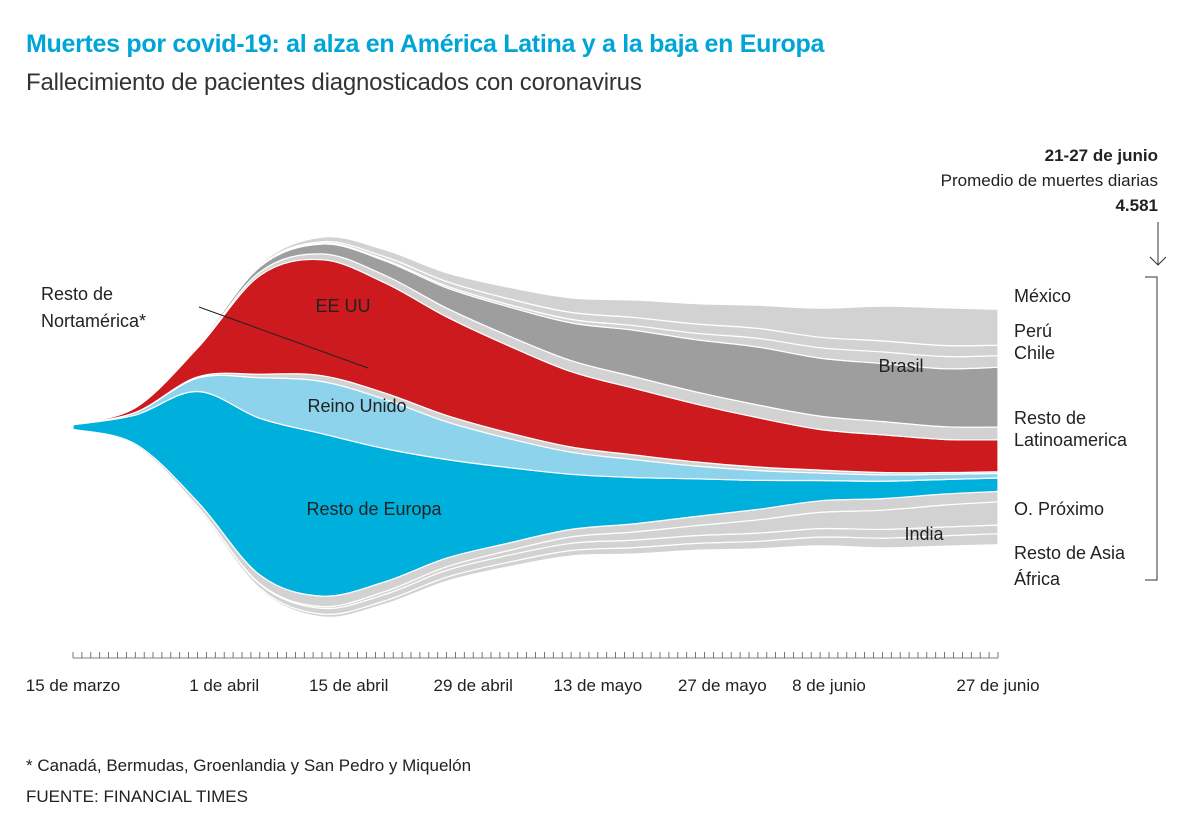 The height and width of the screenshot is (840, 1200). Describe the element at coordinates (1033, 331) in the screenshot. I see `right-label-peru: Perú` at that location.